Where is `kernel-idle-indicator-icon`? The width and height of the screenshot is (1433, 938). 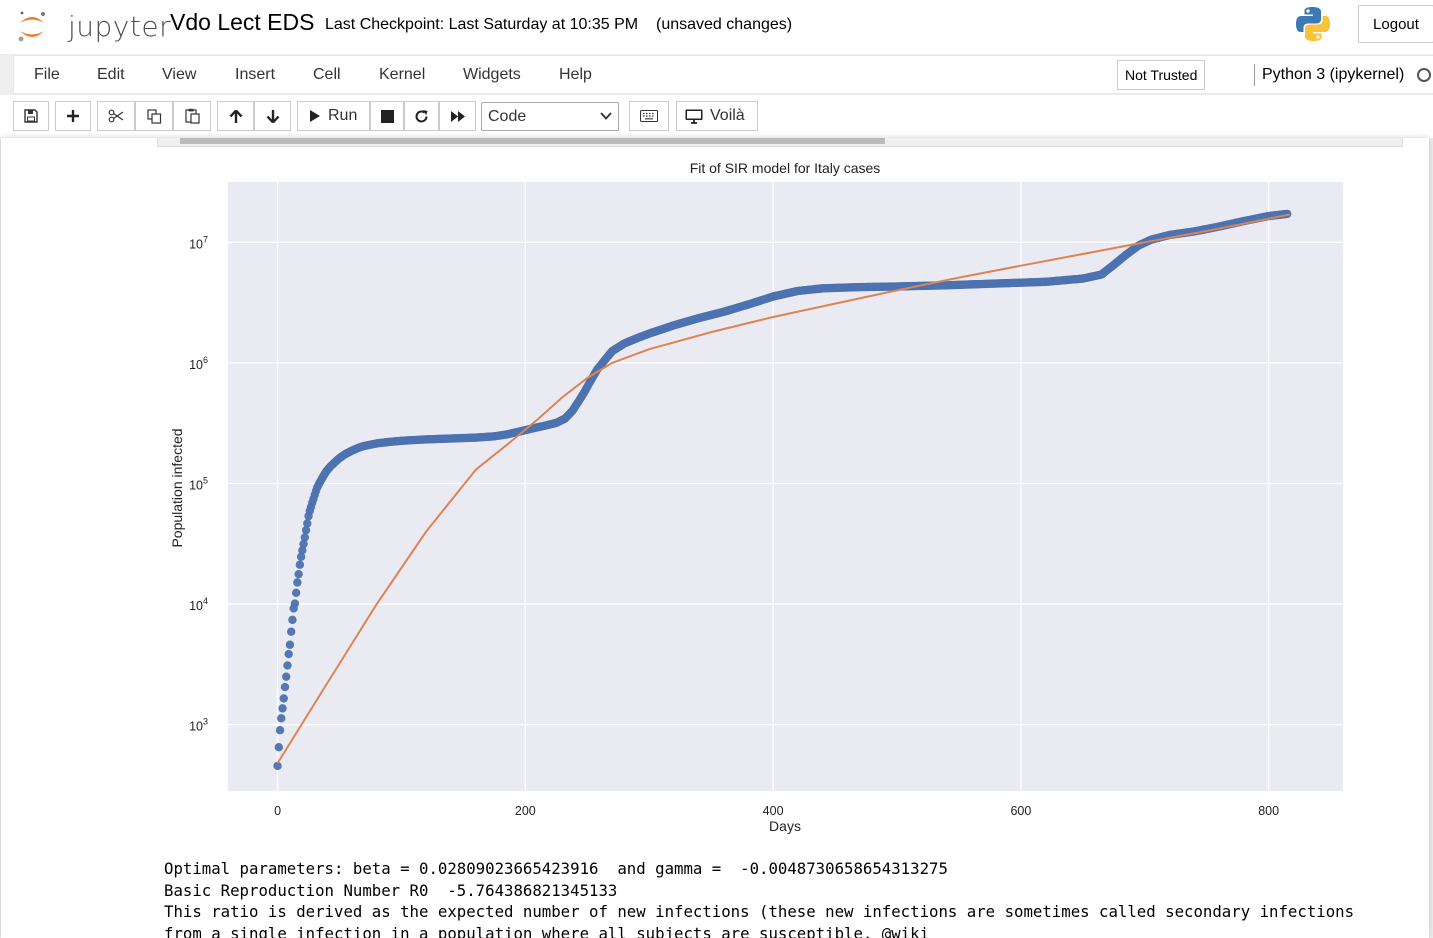 kernel-idle-indicator-icon is located at coordinates (1424, 75).